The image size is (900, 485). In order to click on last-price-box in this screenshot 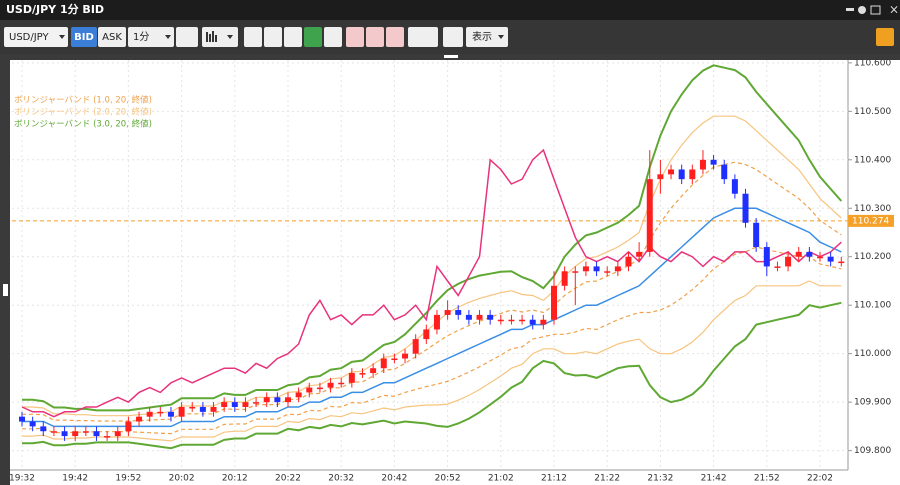, I will do `click(871, 220)`.